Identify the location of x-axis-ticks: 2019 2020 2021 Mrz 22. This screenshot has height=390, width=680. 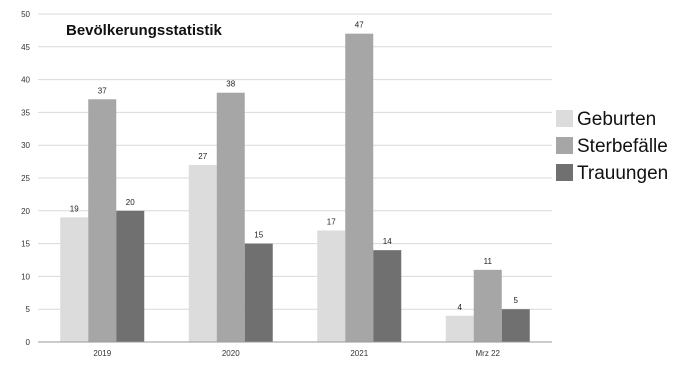
(296, 353).